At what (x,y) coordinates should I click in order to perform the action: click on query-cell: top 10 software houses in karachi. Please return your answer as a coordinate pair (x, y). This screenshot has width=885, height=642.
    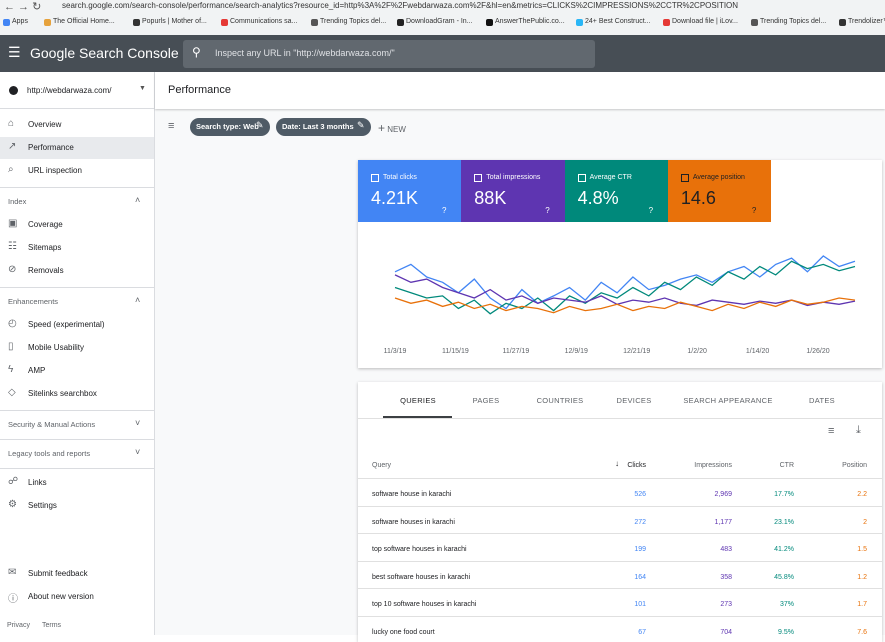
    Looking at the image, I should click on (424, 604).